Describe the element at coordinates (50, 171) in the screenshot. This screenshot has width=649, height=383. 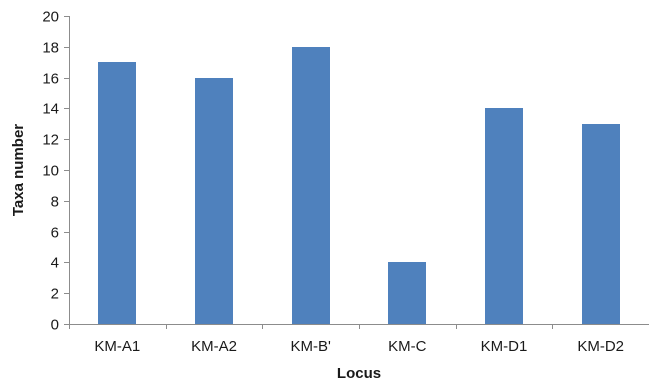
I see `y-tick-label: 10` at that location.